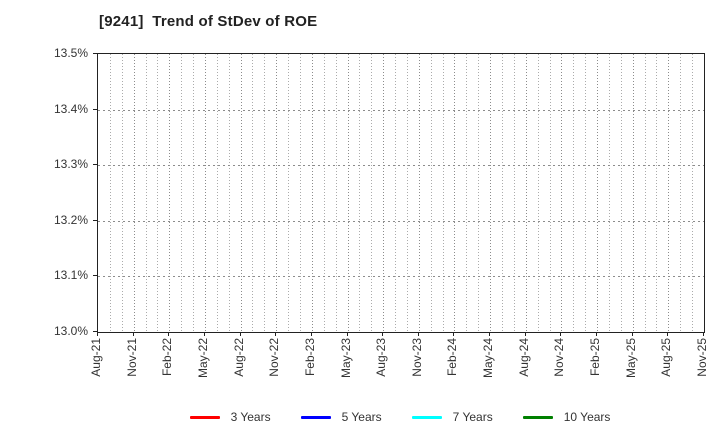 This screenshot has width=720, height=440. I want to click on x-axis-tick-label: Nov-24, so click(559, 357).